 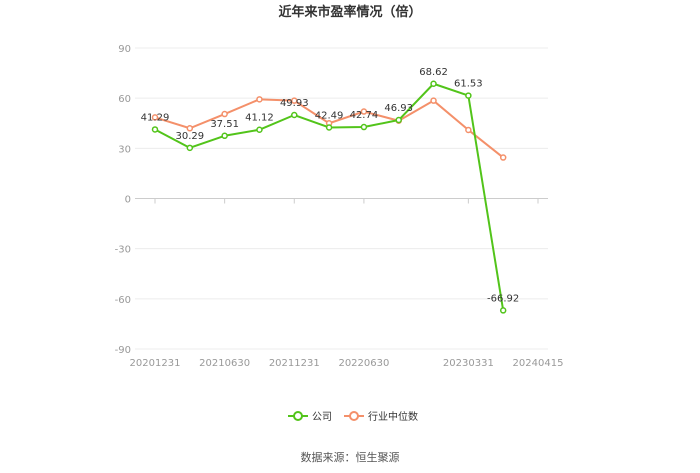 I want to click on data-label: 46.93, so click(x=398, y=108).